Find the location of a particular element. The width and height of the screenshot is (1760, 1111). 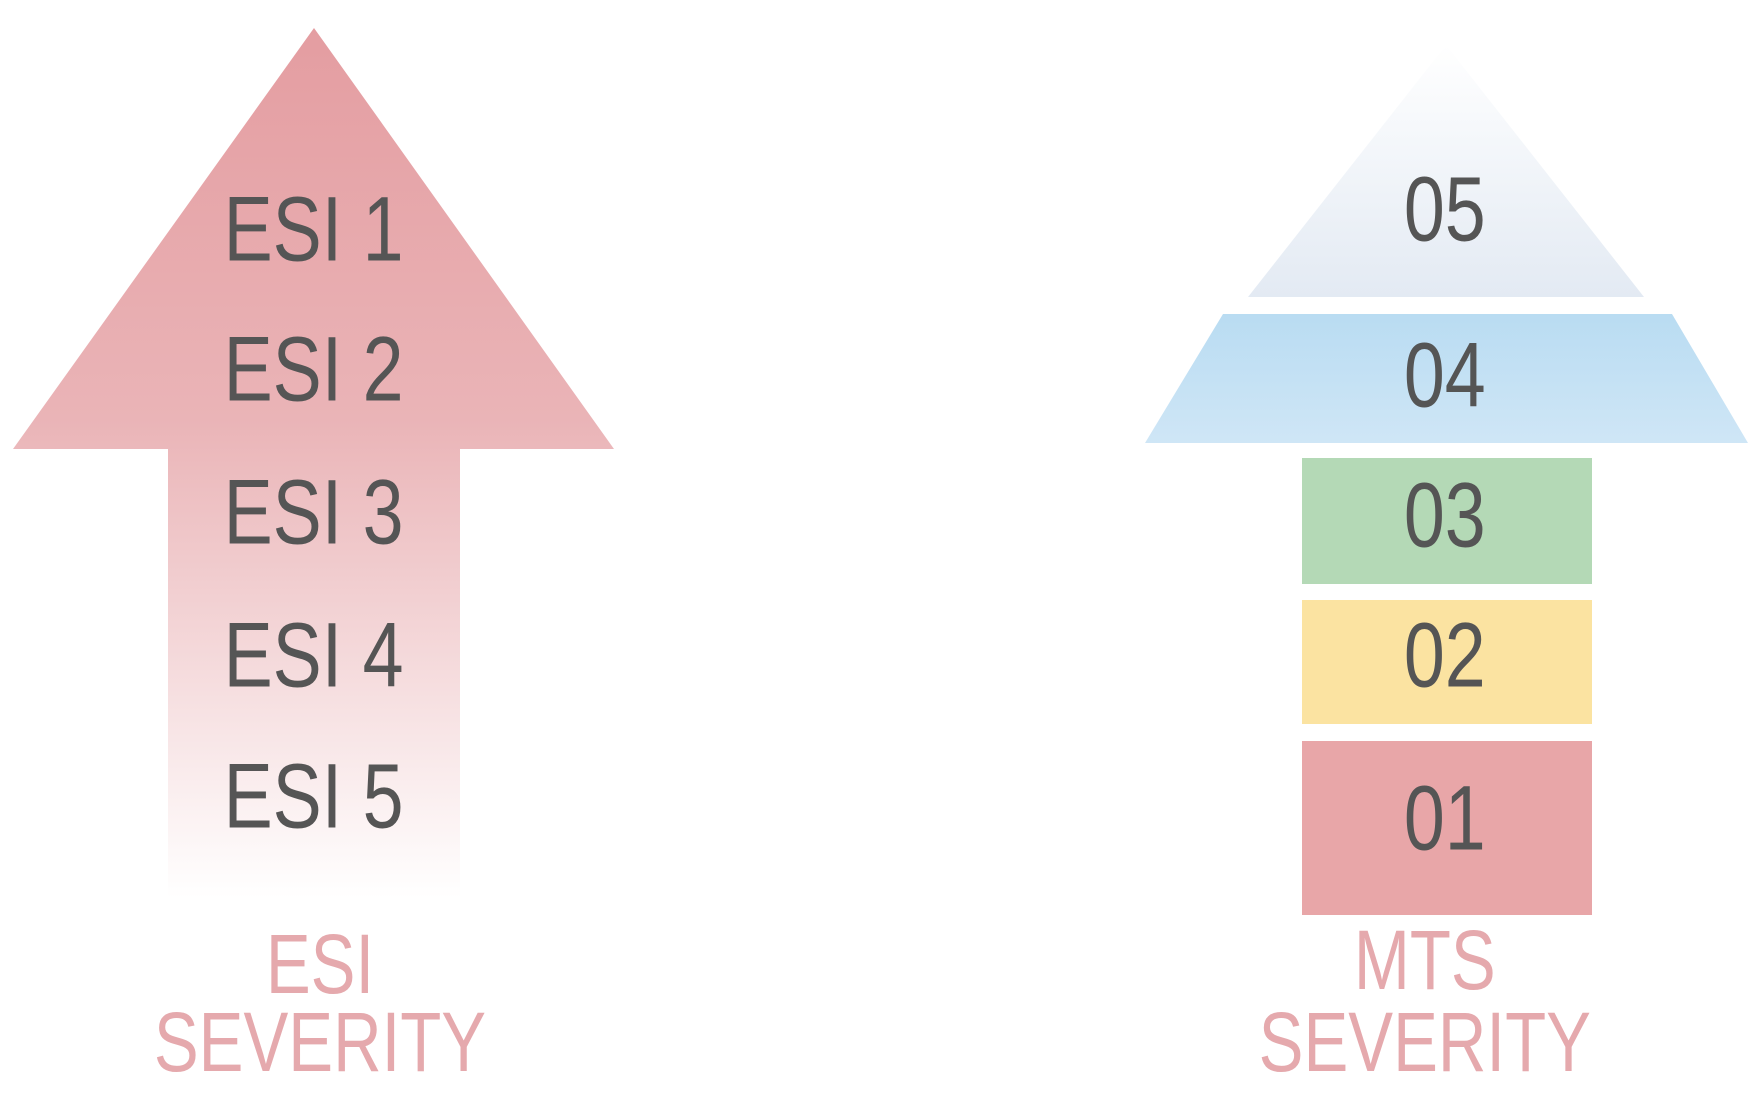

mts-label: SEVERITY is located at coordinates (1425, 1043).